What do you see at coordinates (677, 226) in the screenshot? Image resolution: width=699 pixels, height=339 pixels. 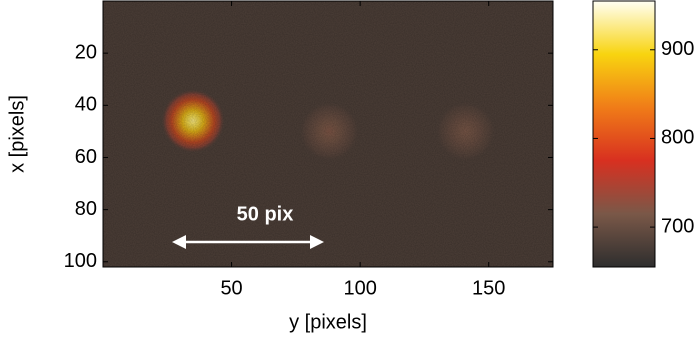 I see `colorbar-tick-label: 700` at bounding box center [677, 226].